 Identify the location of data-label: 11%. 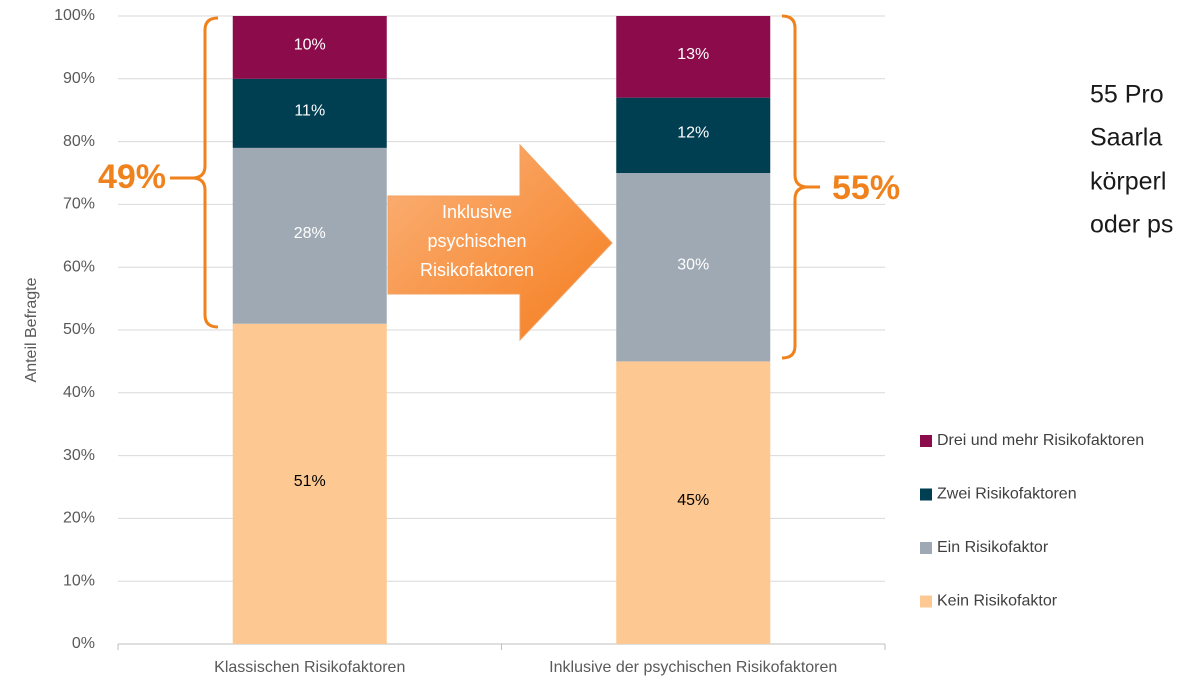
(309, 111).